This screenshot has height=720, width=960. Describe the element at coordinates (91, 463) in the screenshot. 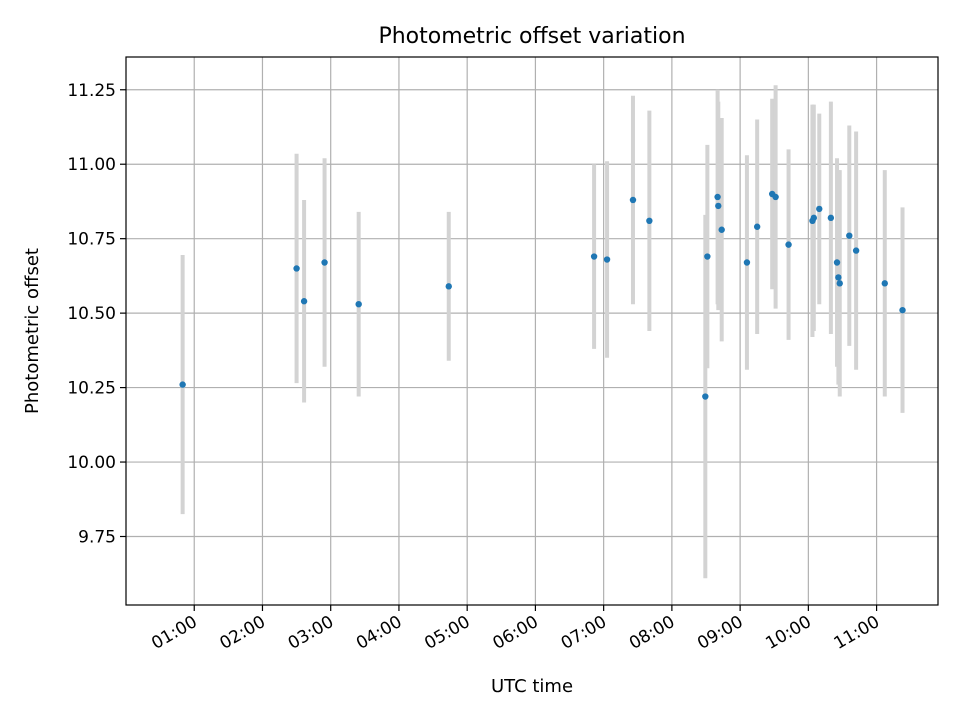

I see `y-tick-label: 10.00` at that location.